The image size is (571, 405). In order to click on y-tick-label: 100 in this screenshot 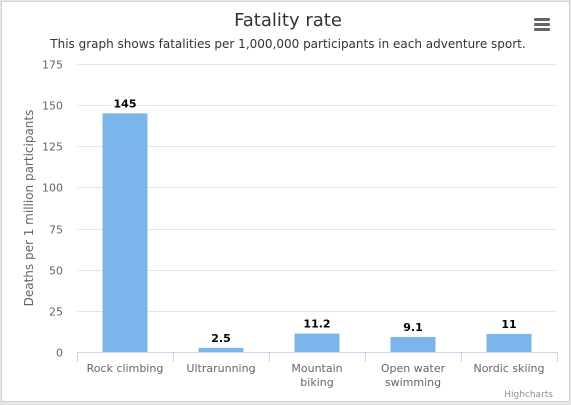, I will do `click(52, 188)`.